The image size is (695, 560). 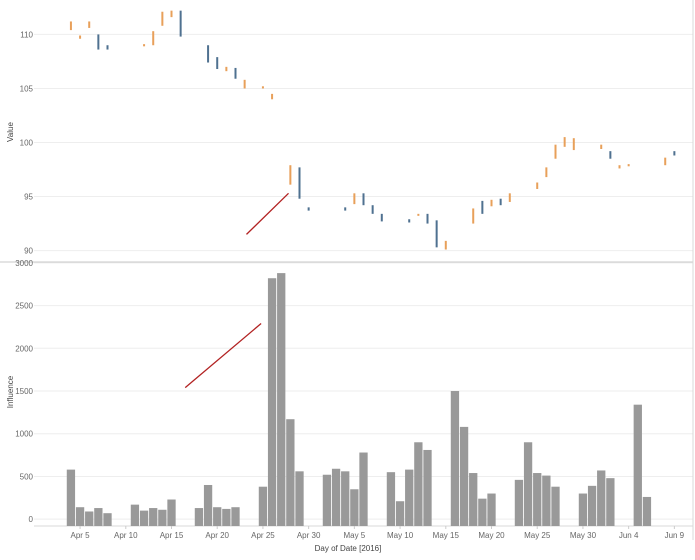 I want to click on x-tick-label: May 30, so click(x=583, y=535).